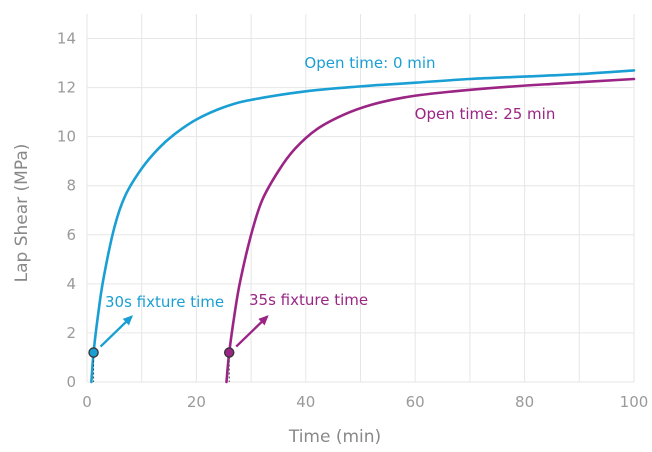 This screenshot has height=452, width=652. Describe the element at coordinates (485, 114) in the screenshot. I see `annotation-1: Open time: 25 min` at that location.